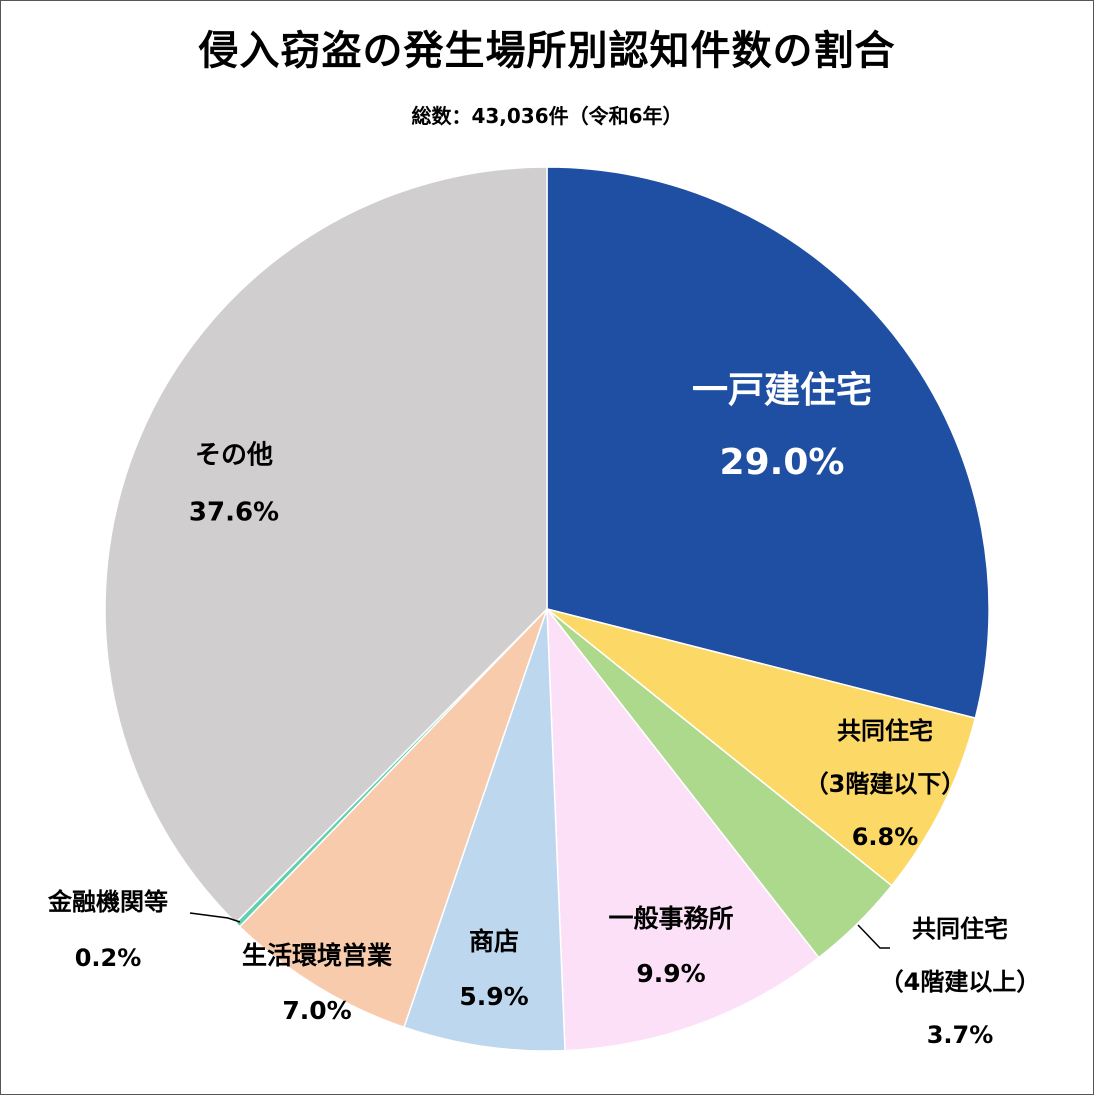 The height and width of the screenshot is (1095, 1094). I want to click on slice-category-label: 一戸建住宅, so click(782, 390).